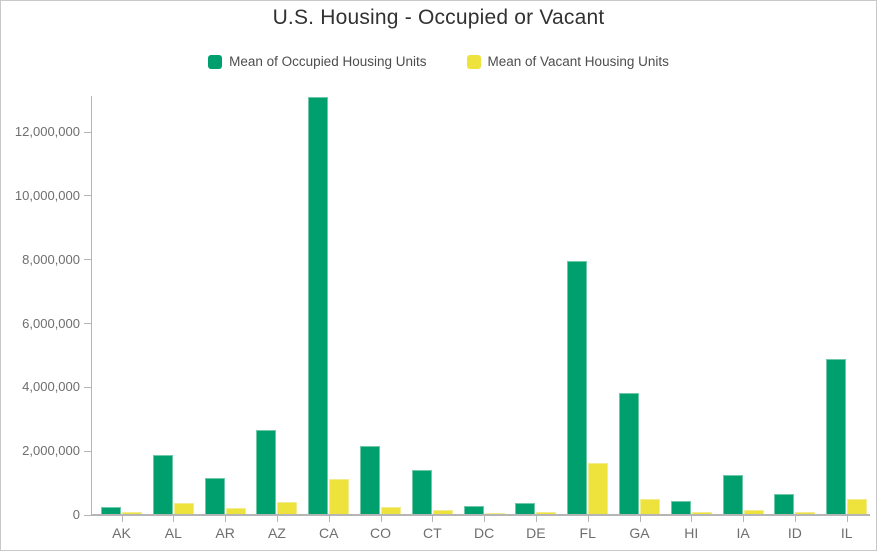 This screenshot has height=551, width=877. Describe the element at coordinates (328, 61) in the screenshot. I see `legend-label-occupied: Mean of Occupied Housing Units` at that location.